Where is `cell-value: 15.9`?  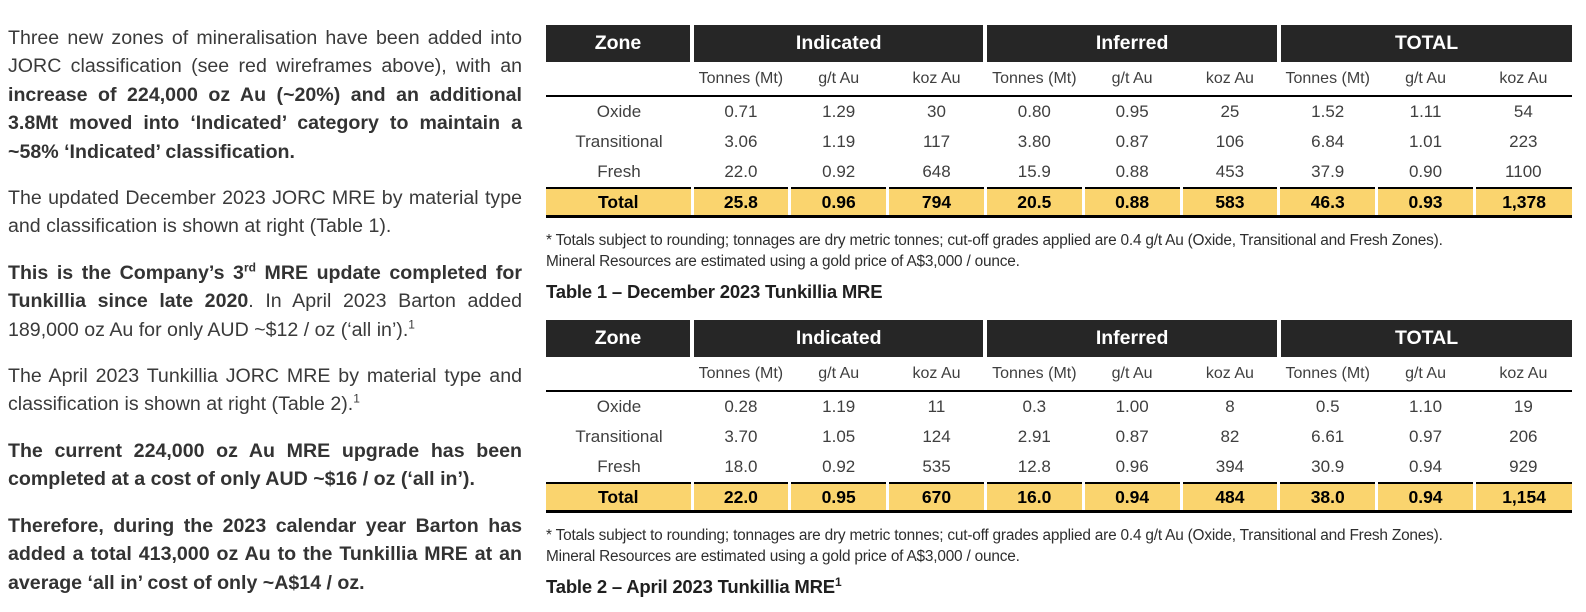
cell-value: 15.9 is located at coordinates (1034, 171).